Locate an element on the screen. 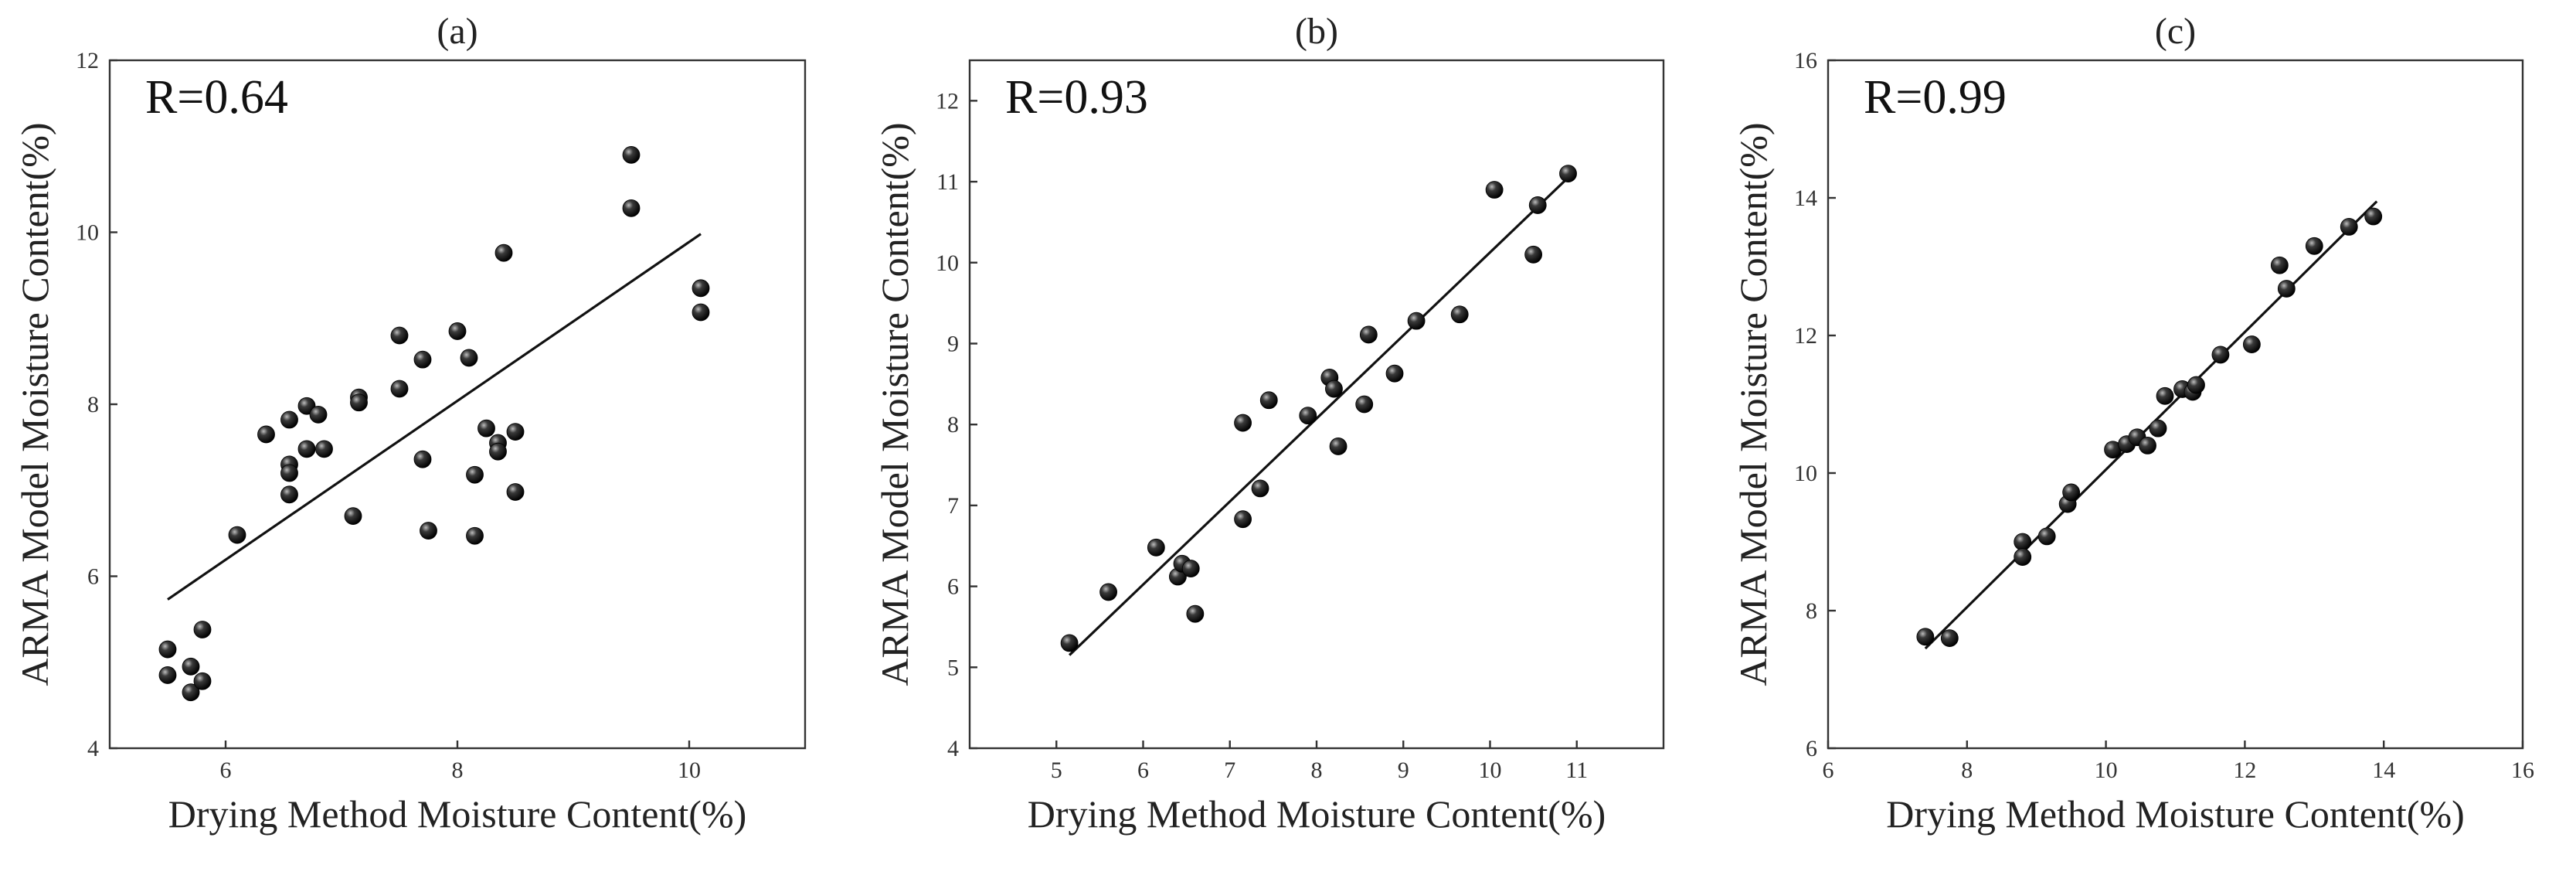 Image resolution: width=2576 pixels, height=875 pixels. correlation-annotation: R=0.99 is located at coordinates (1935, 98).